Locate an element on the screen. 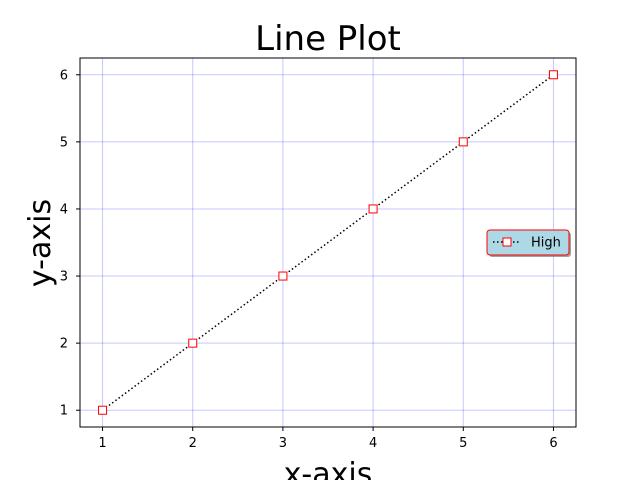  y-tick-label: 1 is located at coordinates (64, 411).